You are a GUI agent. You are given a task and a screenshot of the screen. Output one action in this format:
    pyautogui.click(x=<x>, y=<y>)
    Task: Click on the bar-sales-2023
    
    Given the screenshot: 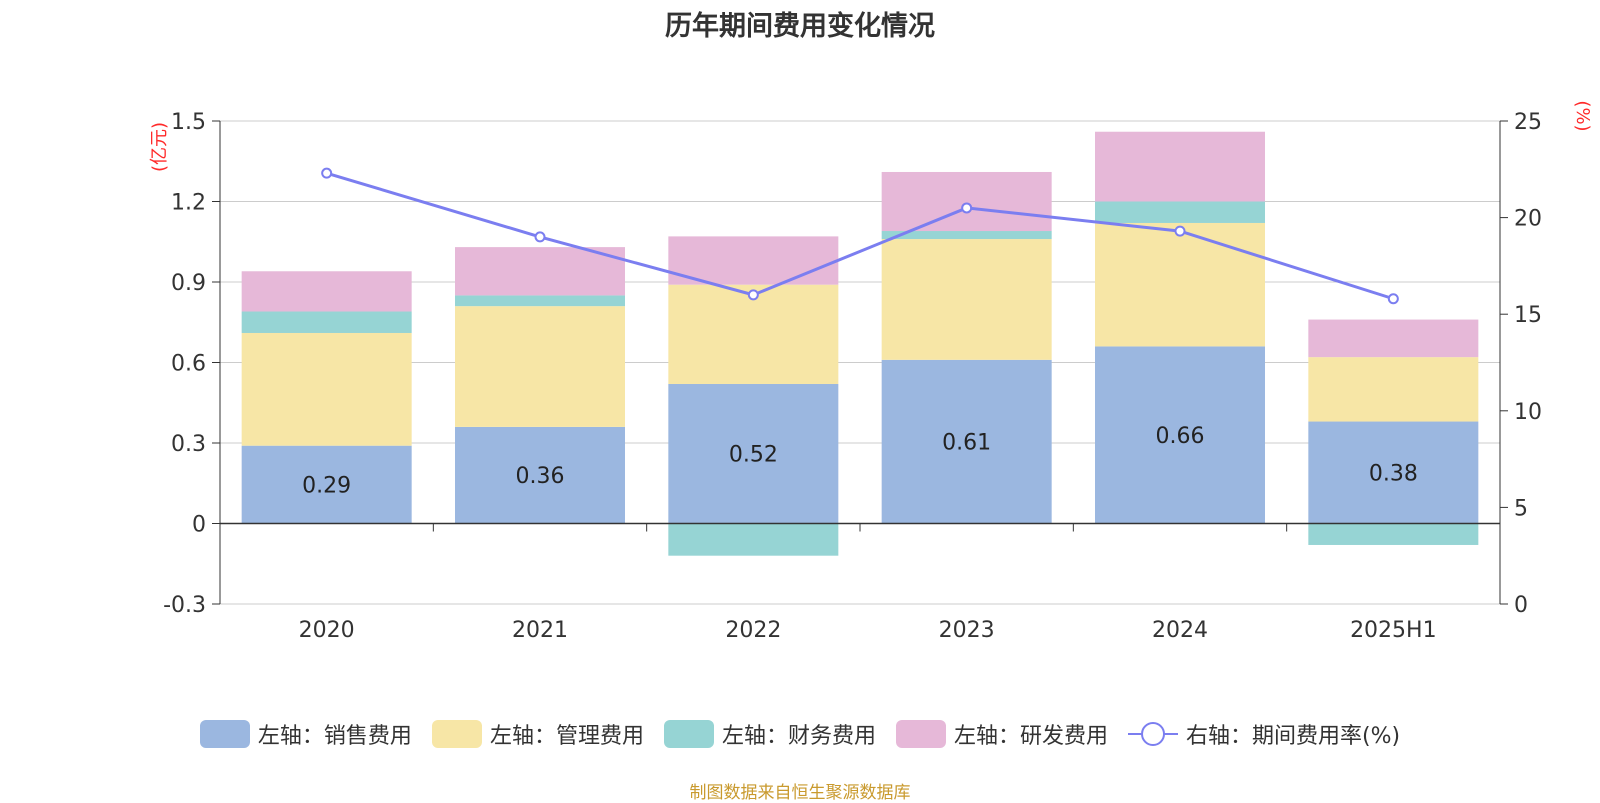 What is the action you would take?
    pyautogui.click(x=966, y=441)
    